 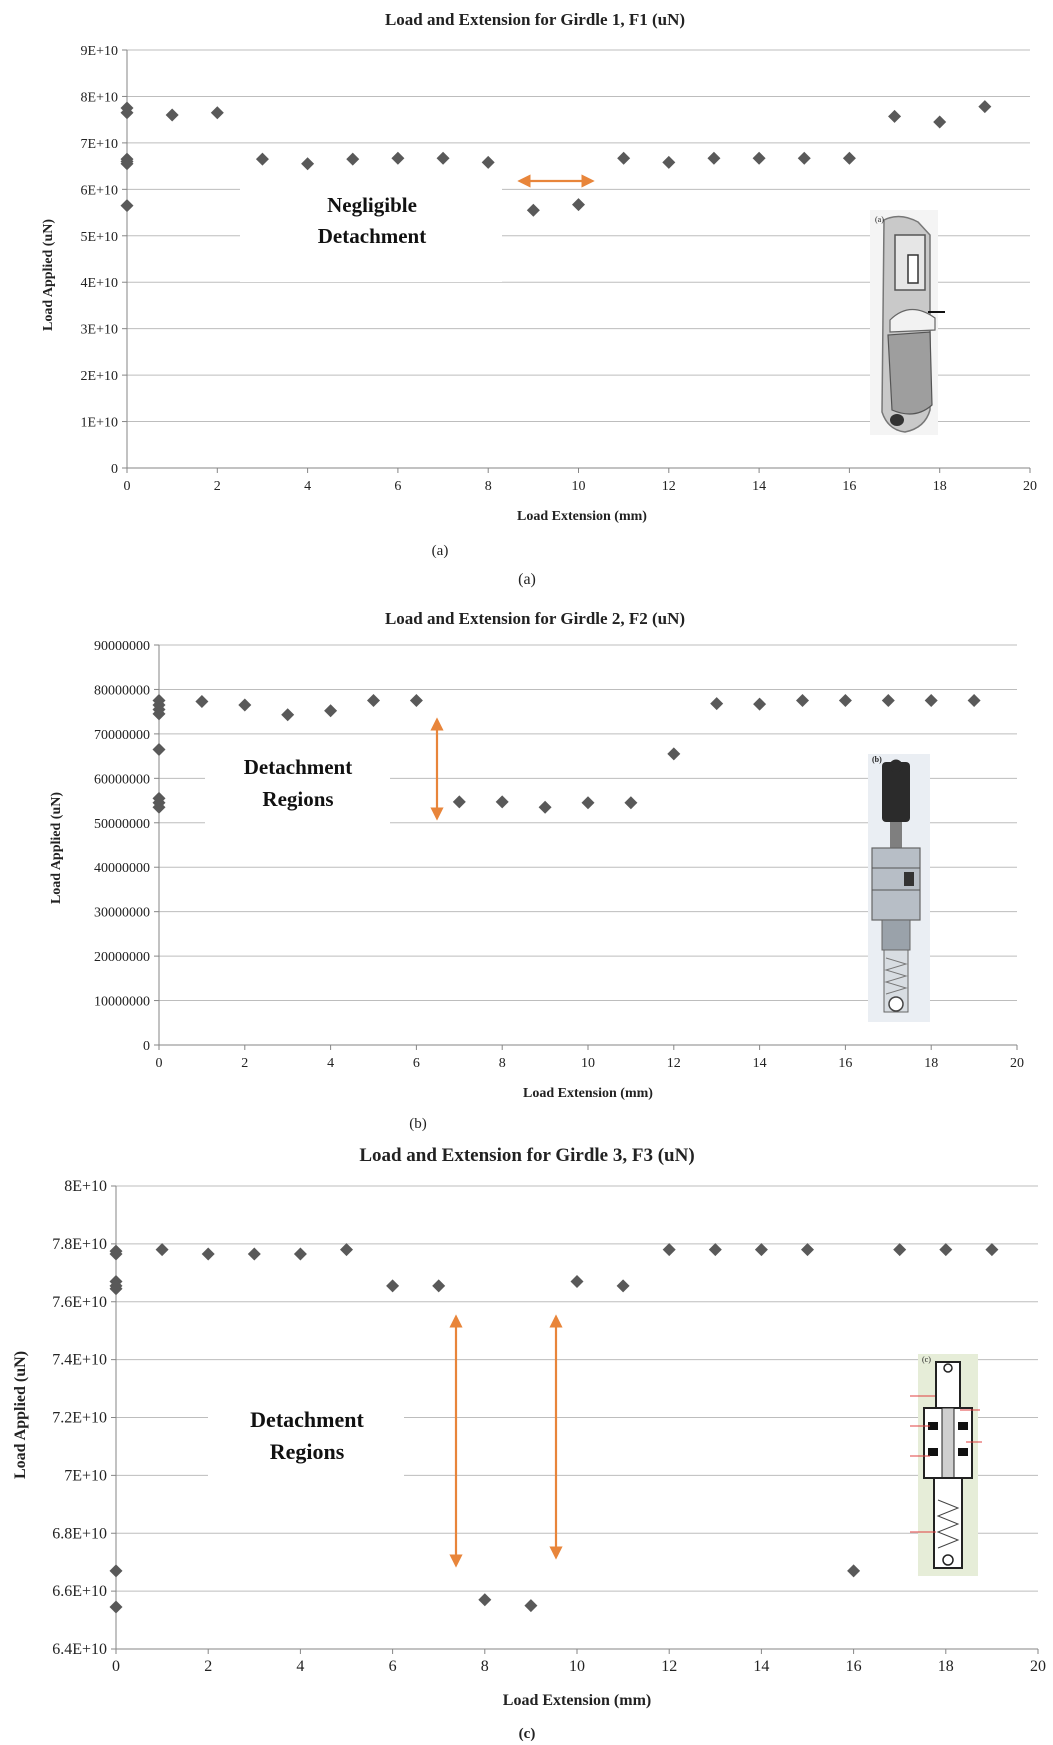 I want to click on chart-3-x-tick-label: 2, so click(x=208, y=1666).